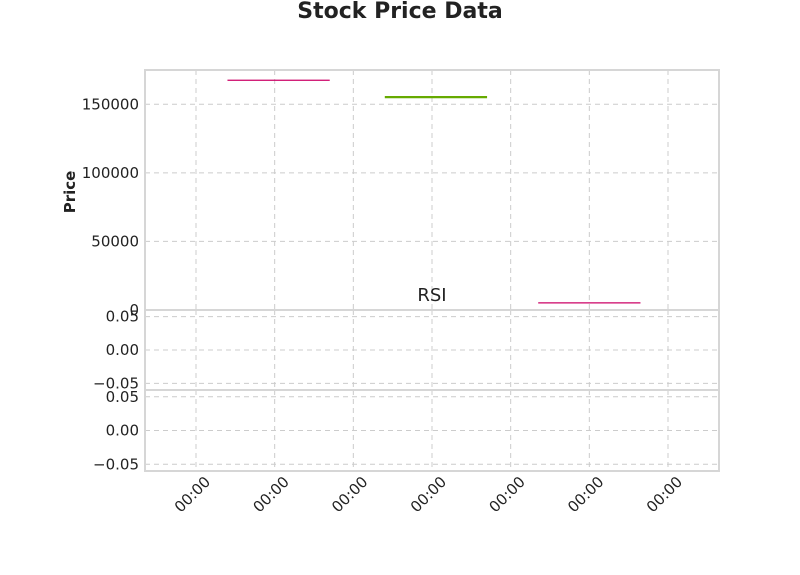 The image size is (800, 575). Describe the element at coordinates (110, 173) in the screenshot. I see `y-tick-label: 100000` at that location.